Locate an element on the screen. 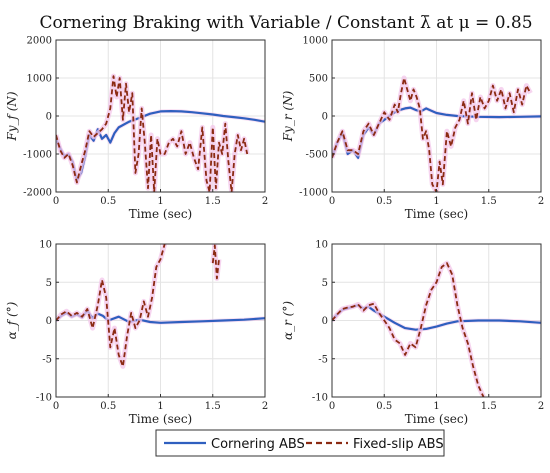  y-tick-label: 2000 is located at coordinates (39, 41).